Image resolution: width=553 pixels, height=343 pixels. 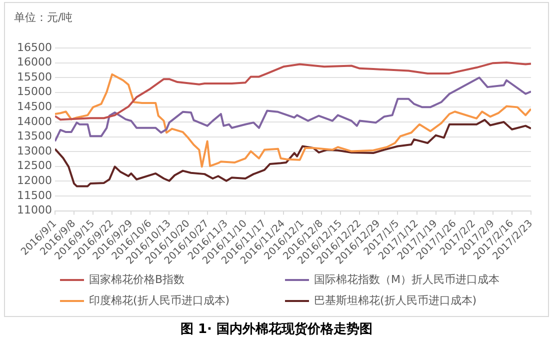 What do you see at coordinates (34, 195) in the screenshot?
I see `y-tick-label: 11500` at bounding box center [34, 195].